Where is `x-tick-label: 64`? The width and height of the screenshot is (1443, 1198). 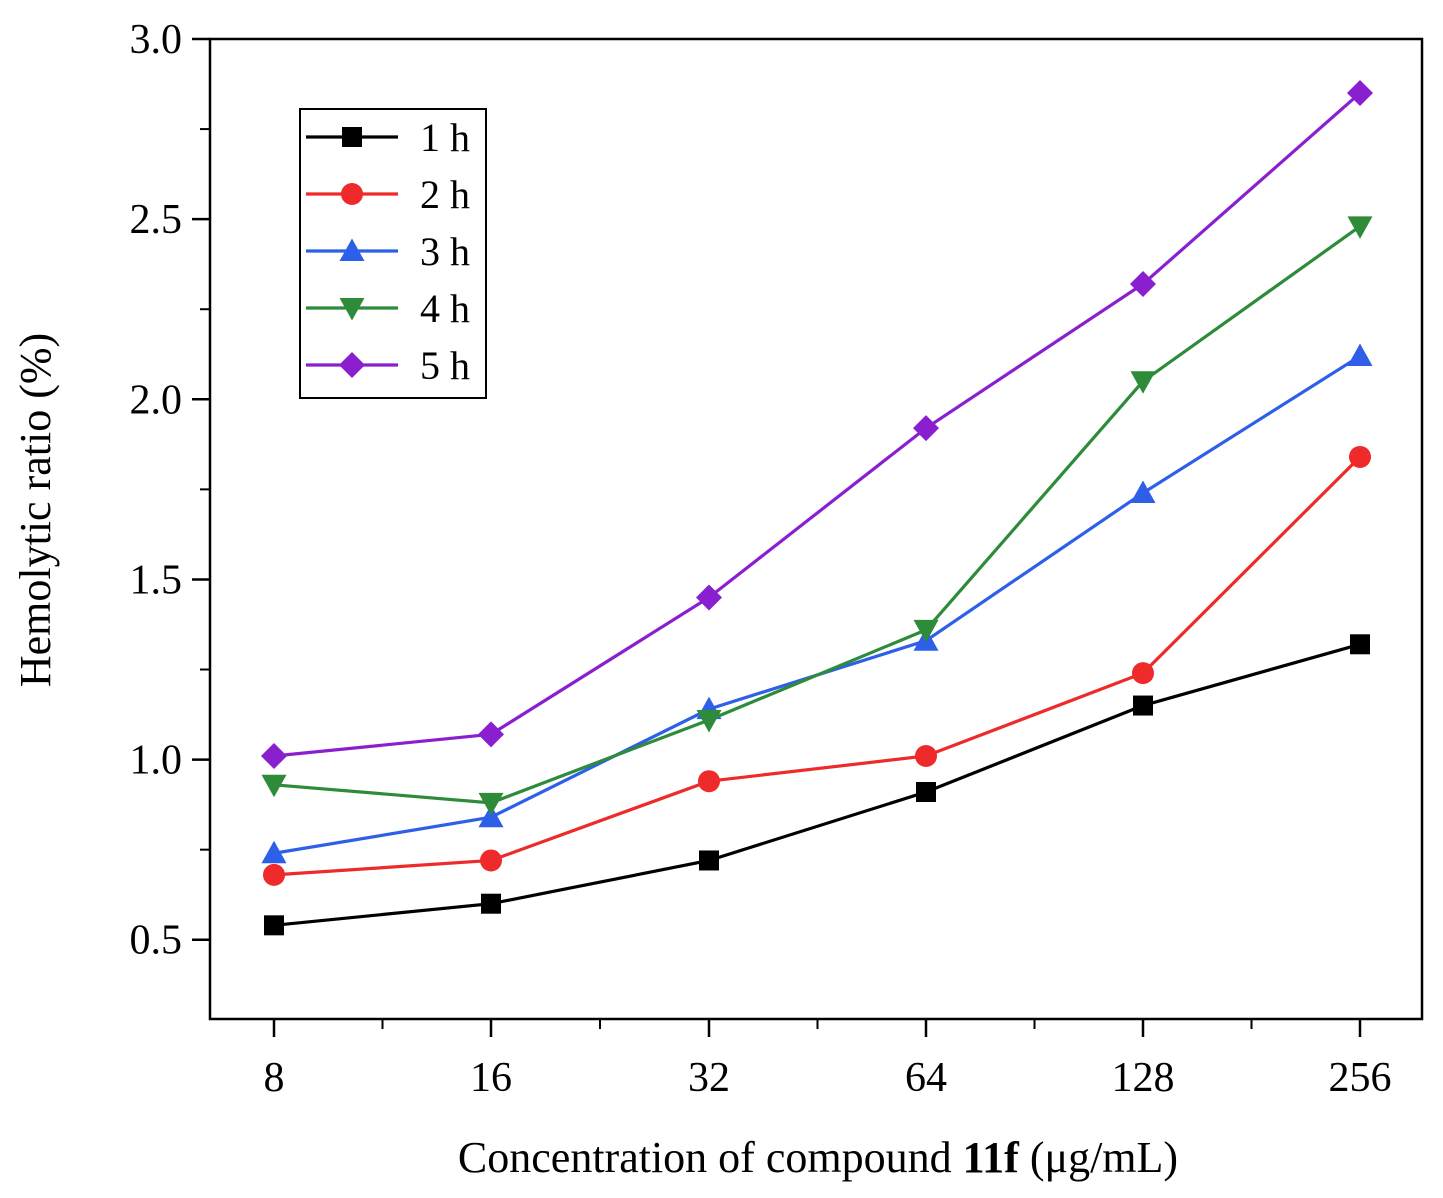
x-tick-label: 64 is located at coordinates (926, 1078).